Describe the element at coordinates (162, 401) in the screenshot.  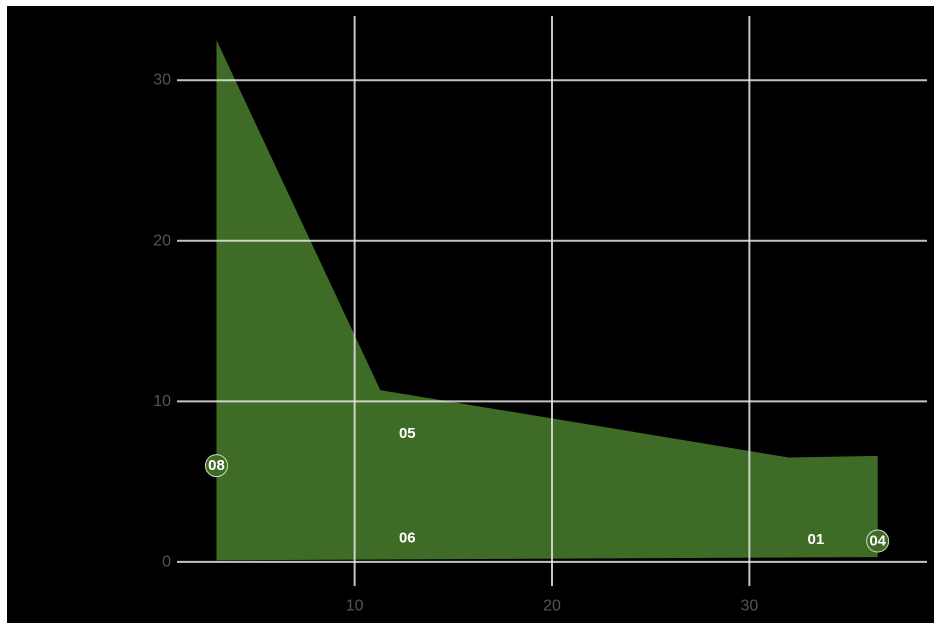
I see `y-tick-label: 10` at that location.